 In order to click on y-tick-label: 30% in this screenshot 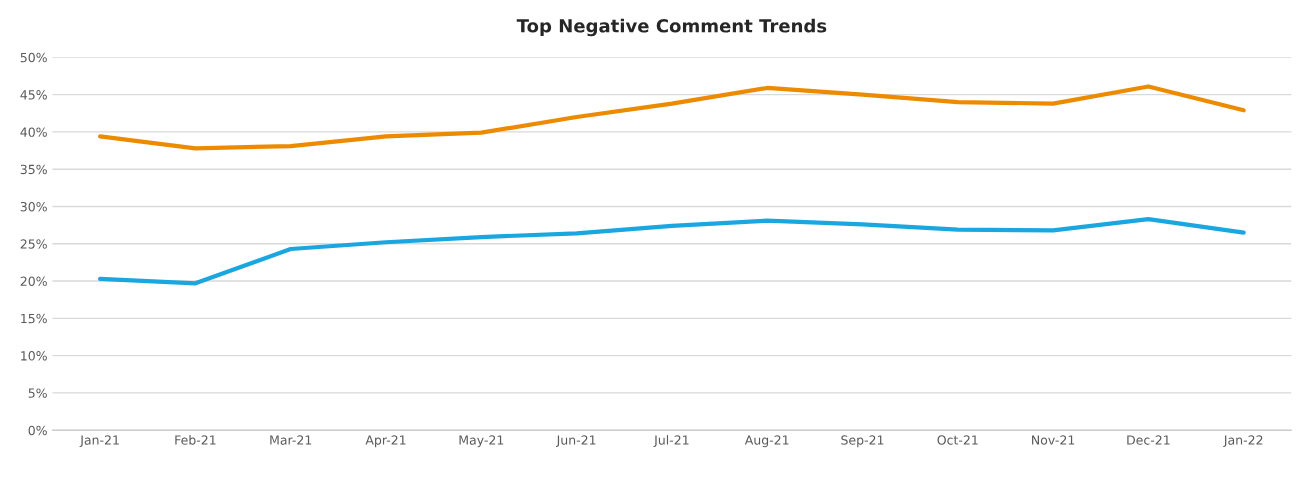, I will do `click(33, 206)`.